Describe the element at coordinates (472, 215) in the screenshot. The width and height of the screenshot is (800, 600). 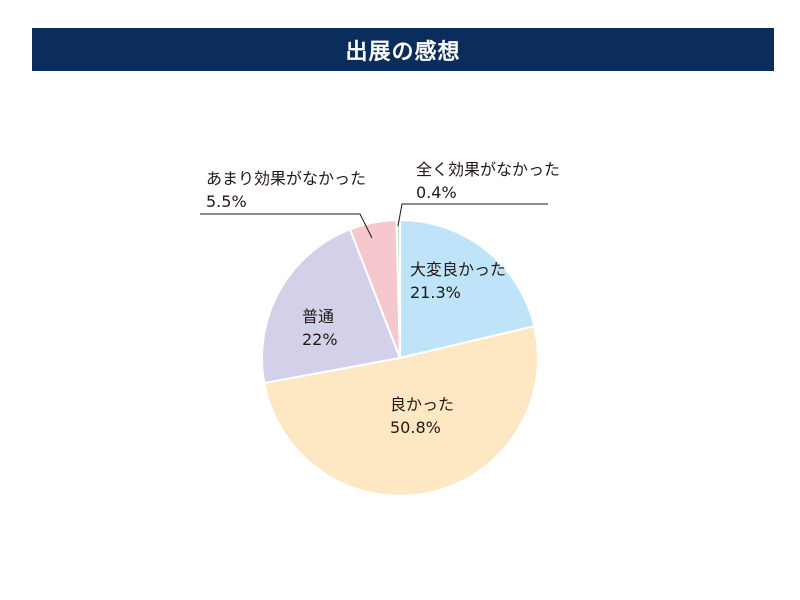
I see `leader-line-no-effect` at that location.